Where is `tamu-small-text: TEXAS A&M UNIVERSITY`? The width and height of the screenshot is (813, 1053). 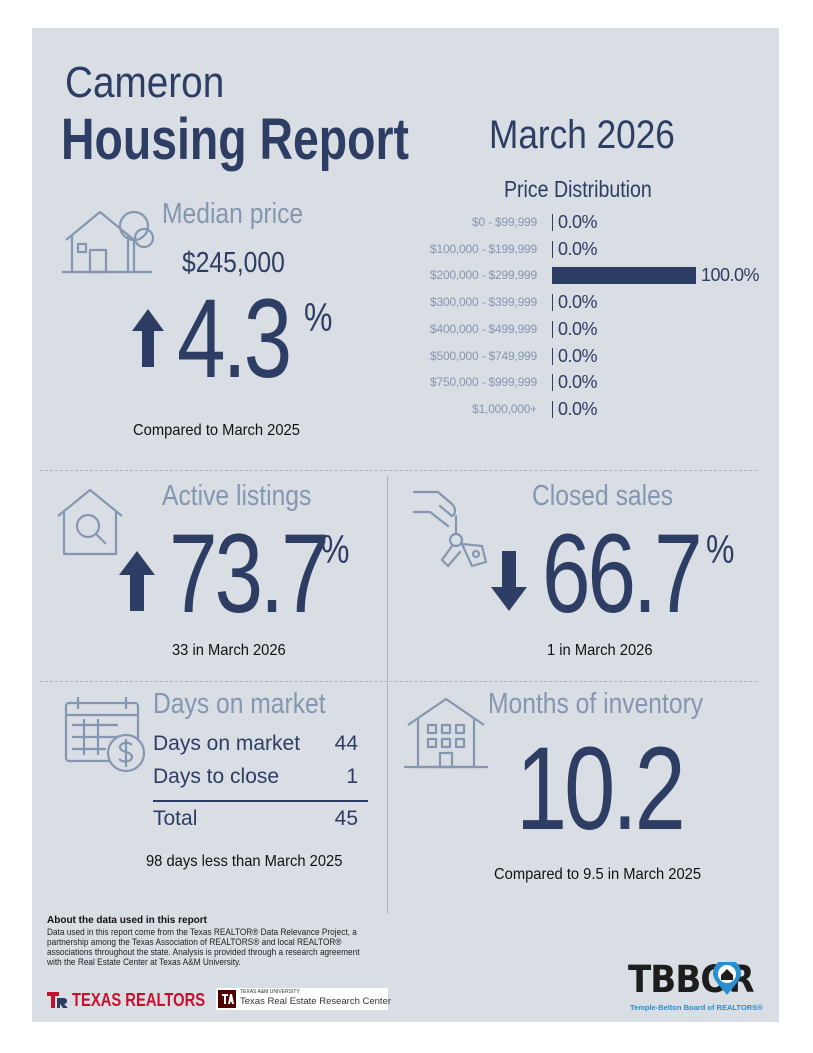 tamu-small-text: TEXAS A&M UNIVERSITY is located at coordinates (270, 992).